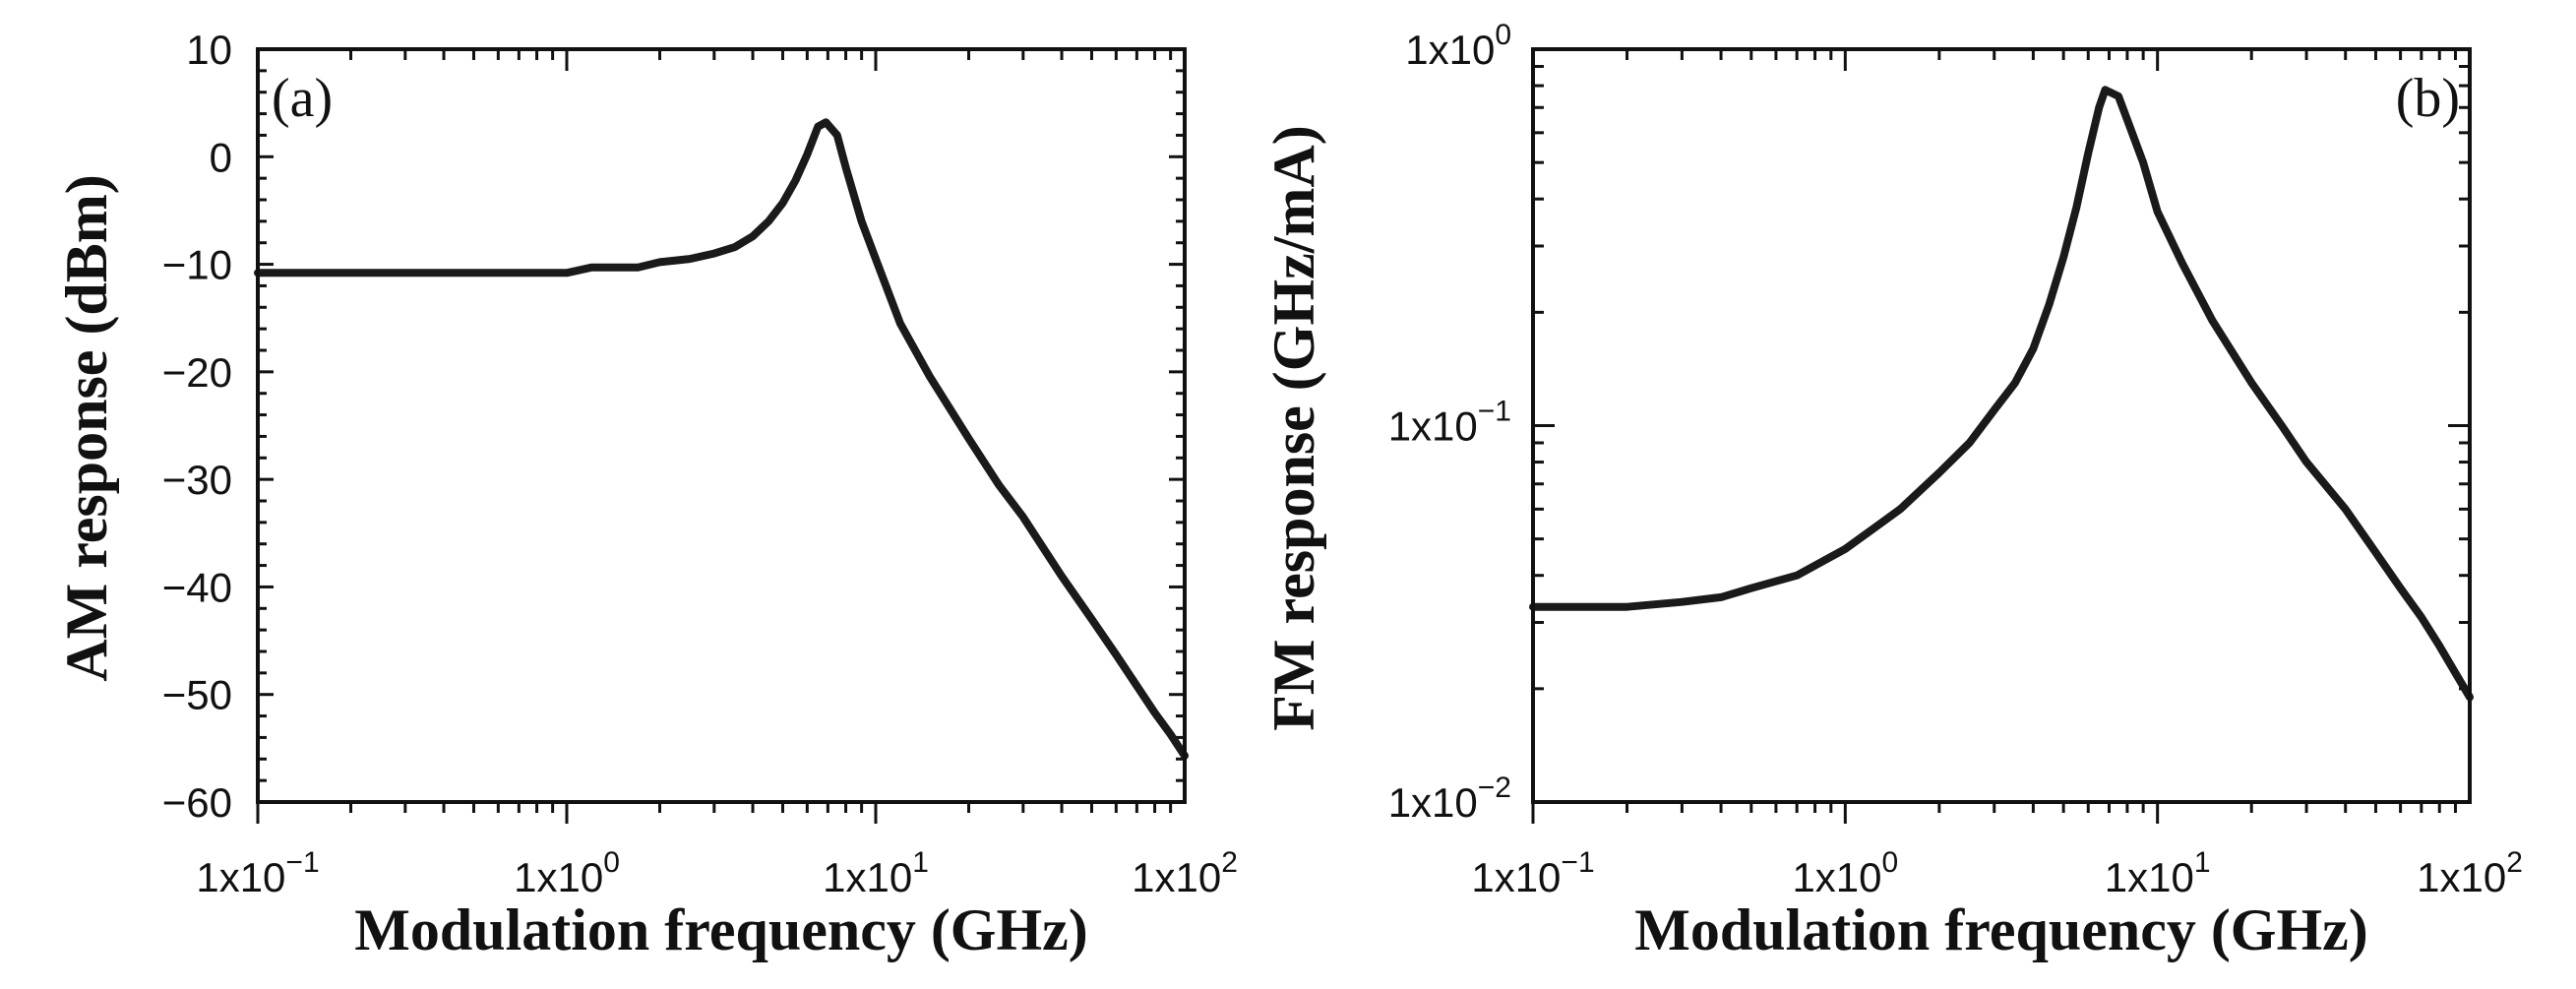 The height and width of the screenshot is (989, 2576). I want to click on panel-a-y-tick-label: −20, so click(197, 373).